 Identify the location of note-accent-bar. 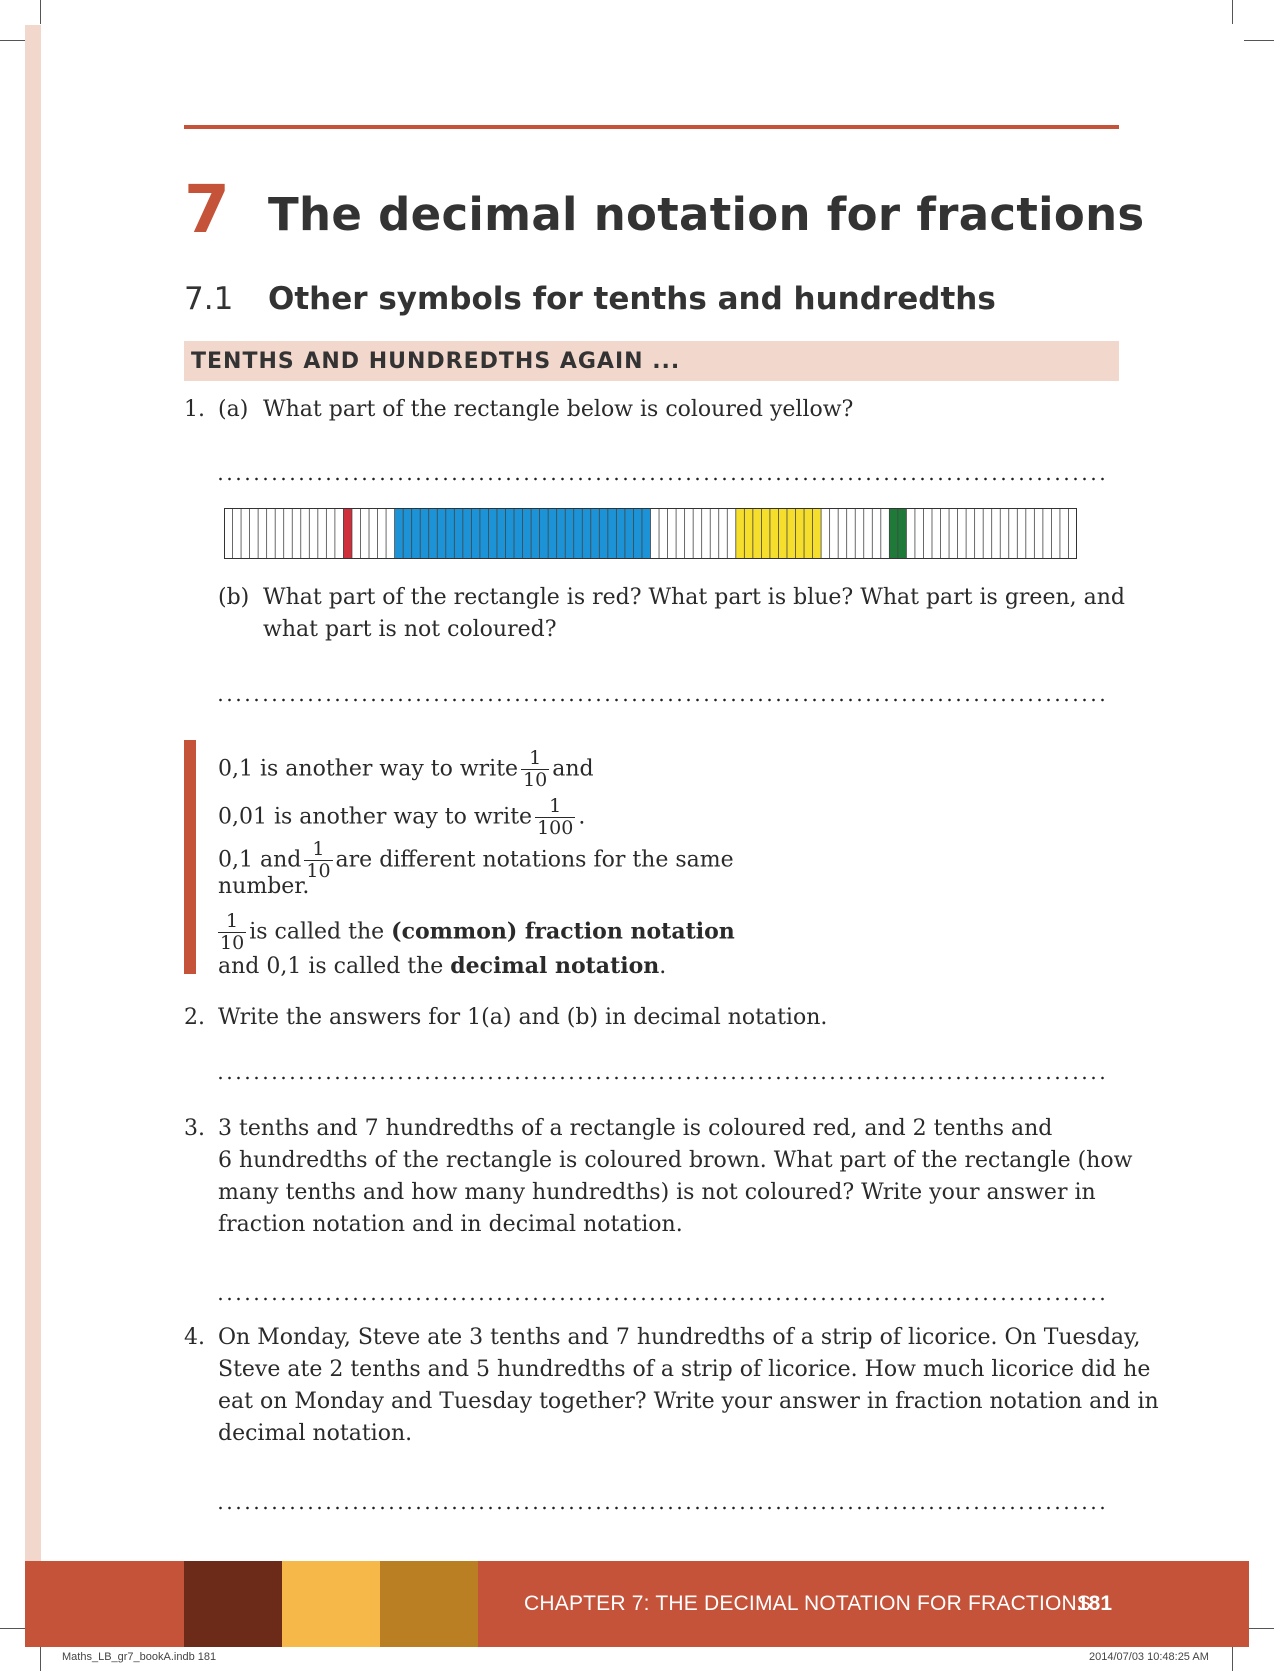
(190, 857).